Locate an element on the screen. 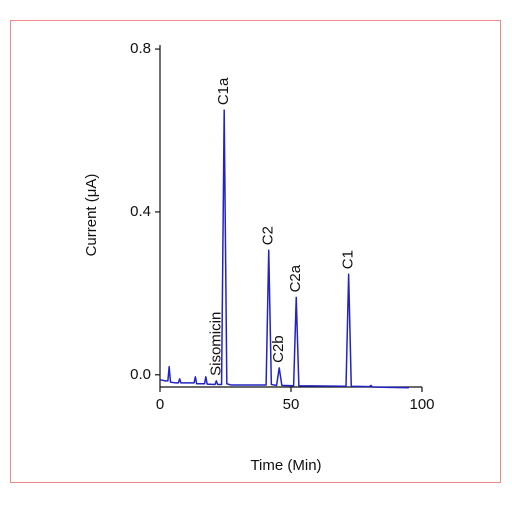 The image size is (512, 512). y-axis-label: Current (μA) is located at coordinates (91, 215).